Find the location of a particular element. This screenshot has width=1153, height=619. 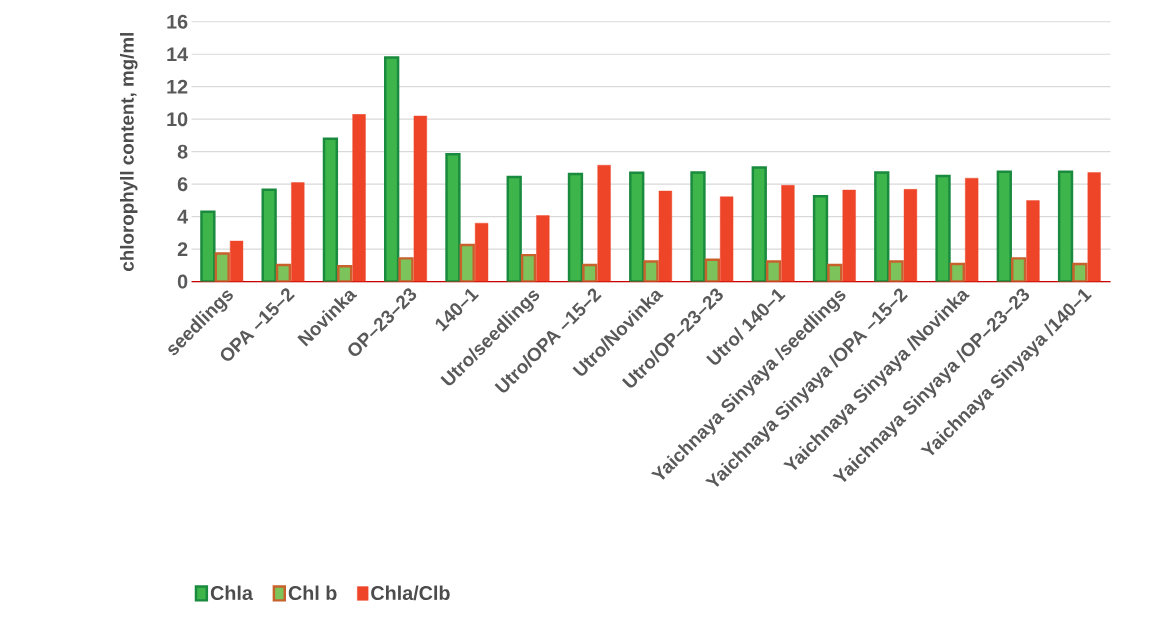

y-tick-label: 2 is located at coordinates (182, 249).